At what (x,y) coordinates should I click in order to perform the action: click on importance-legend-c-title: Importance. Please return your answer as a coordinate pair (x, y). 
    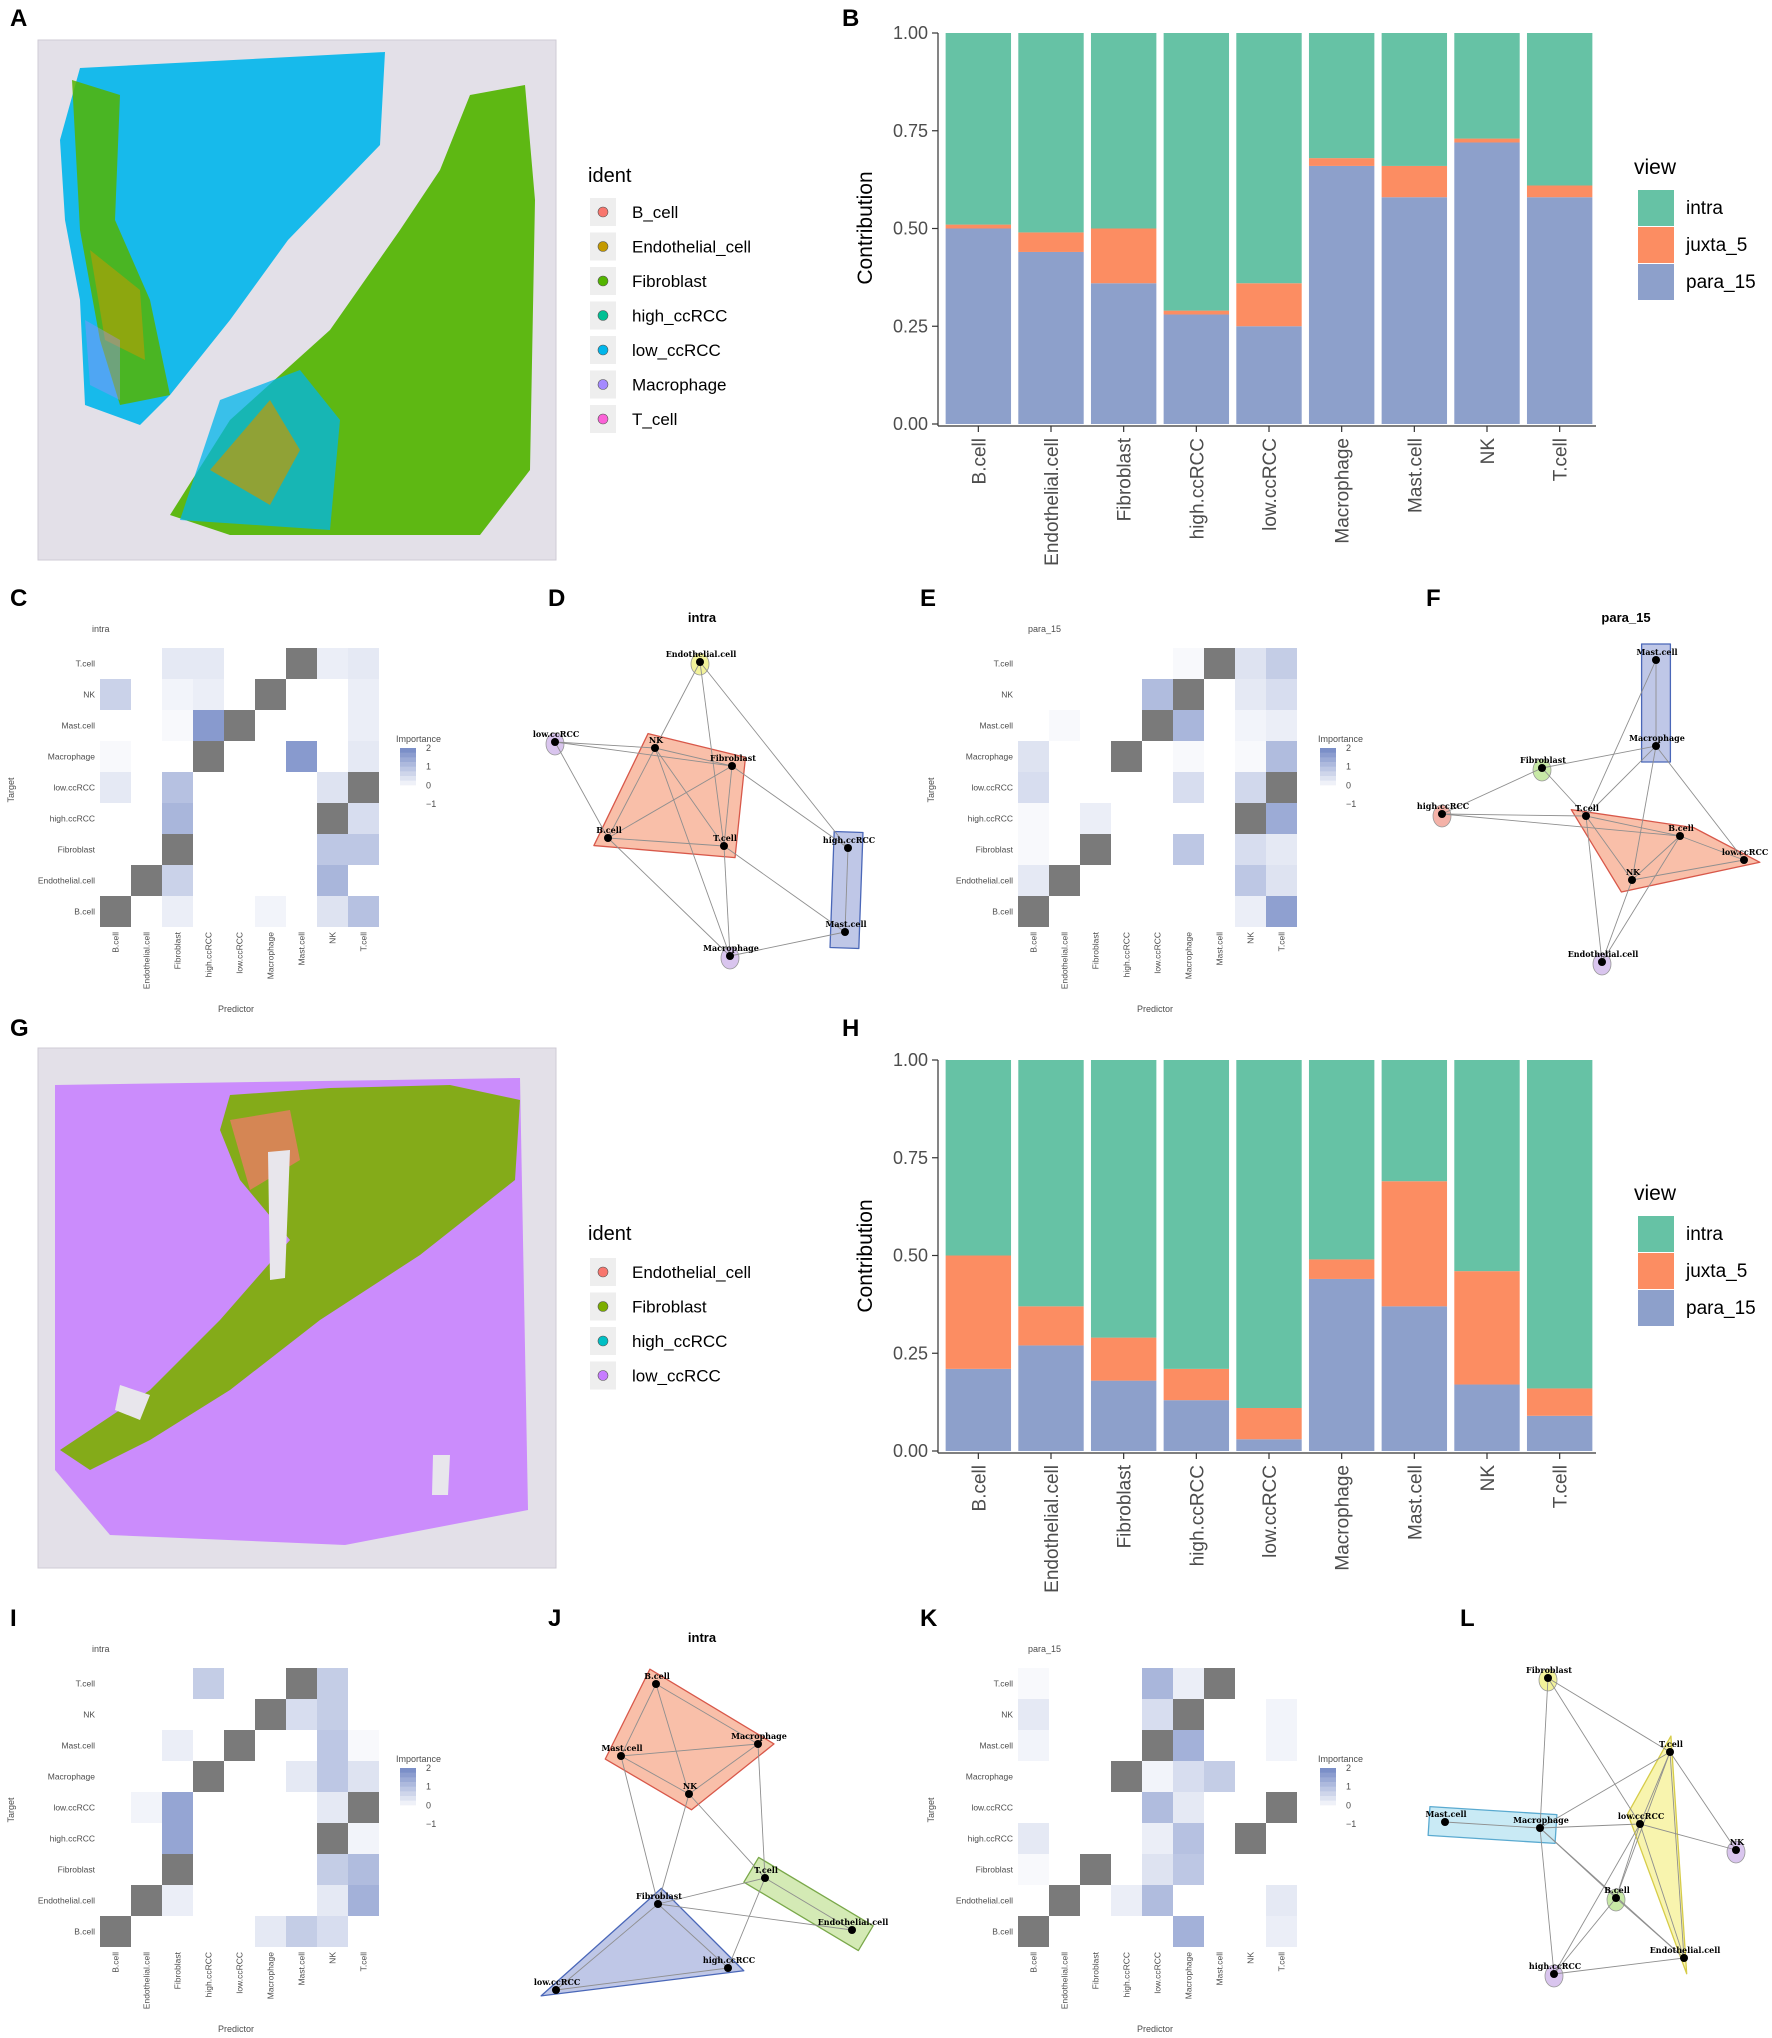
    Looking at the image, I should click on (418, 739).